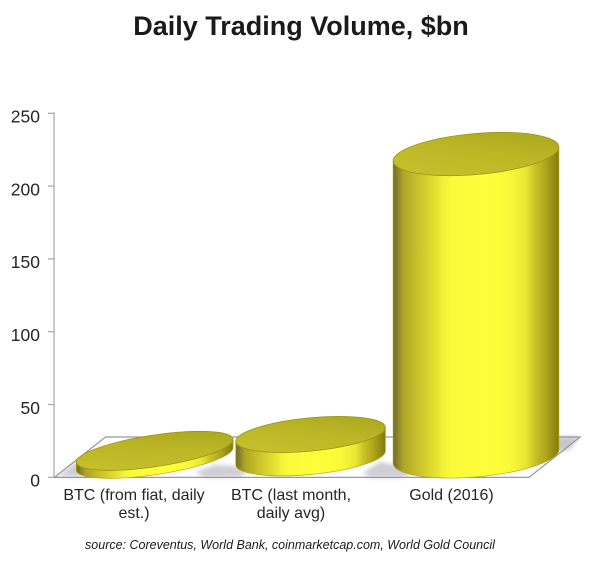 This screenshot has height=564, width=600. What do you see at coordinates (31, 408) in the screenshot?
I see `svg-text: 50` at bounding box center [31, 408].